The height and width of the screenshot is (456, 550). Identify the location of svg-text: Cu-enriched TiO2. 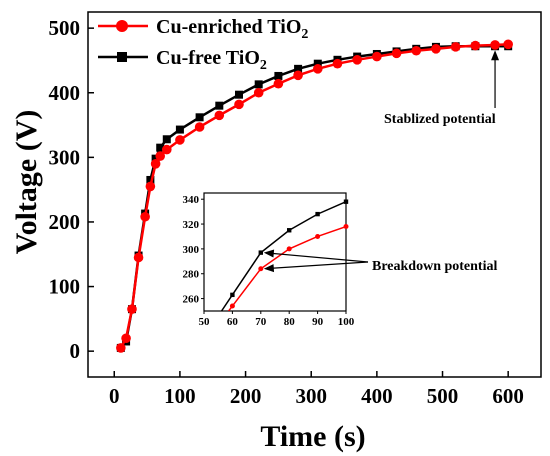
(232, 29).